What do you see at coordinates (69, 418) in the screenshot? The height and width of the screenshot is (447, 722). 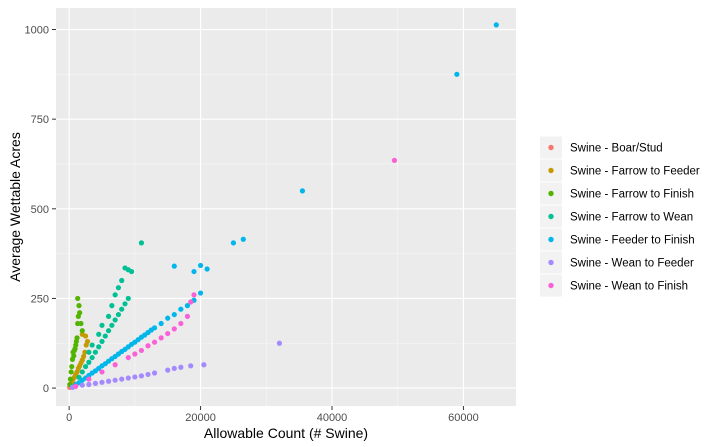 I see `x-tick-label: 0` at bounding box center [69, 418].